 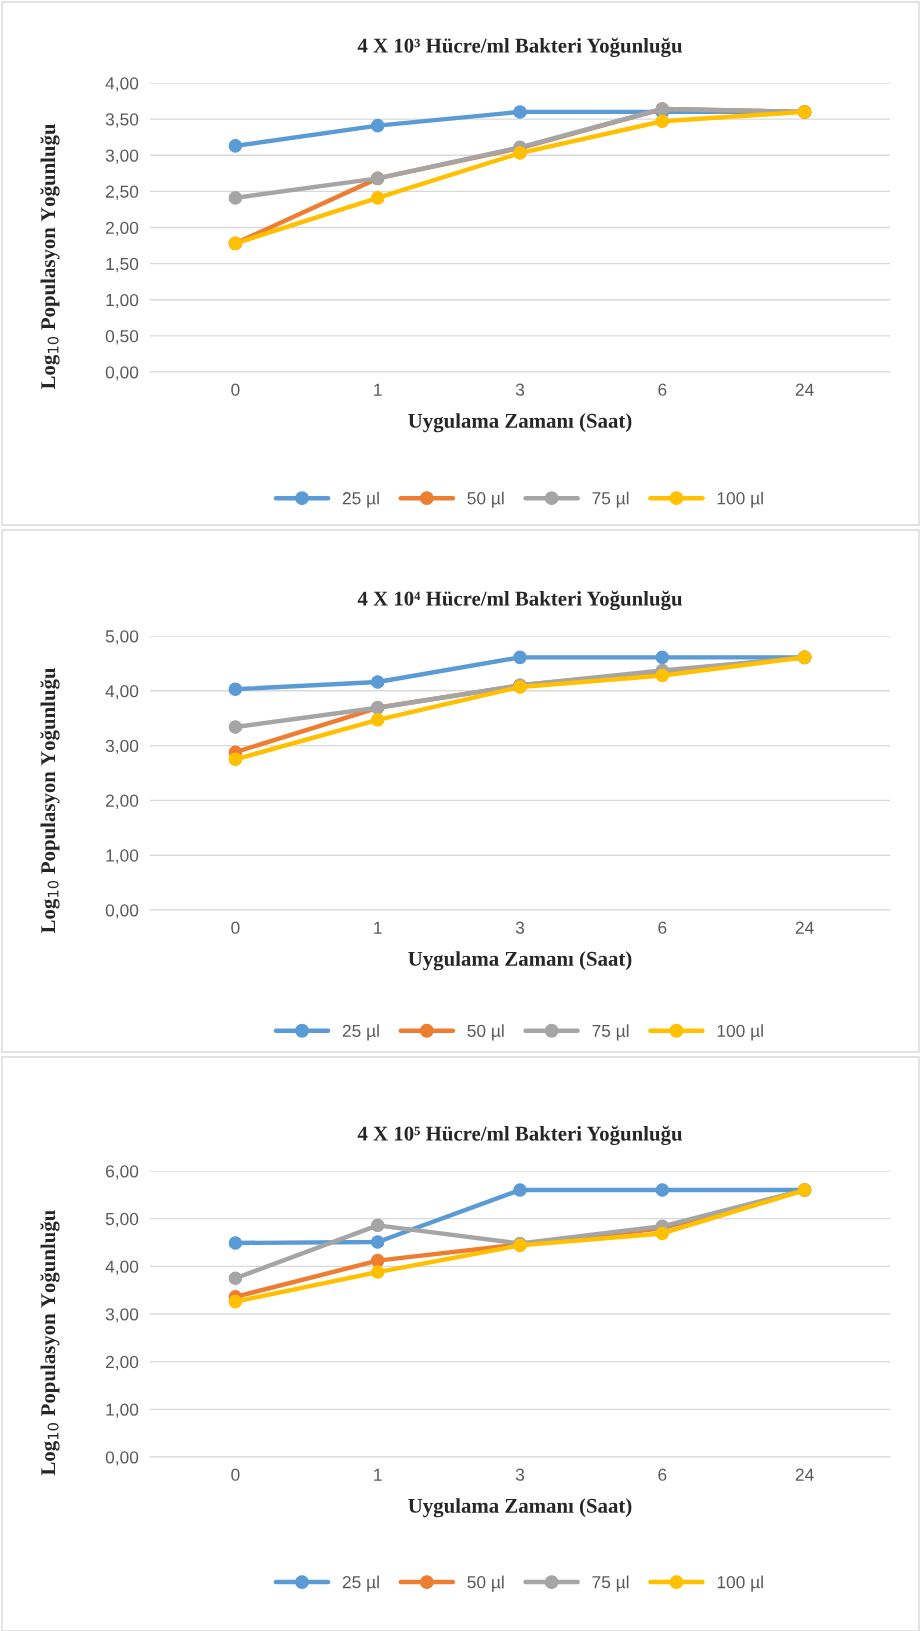 I want to click on y-tick-label: 1,50, so click(x=122, y=265).